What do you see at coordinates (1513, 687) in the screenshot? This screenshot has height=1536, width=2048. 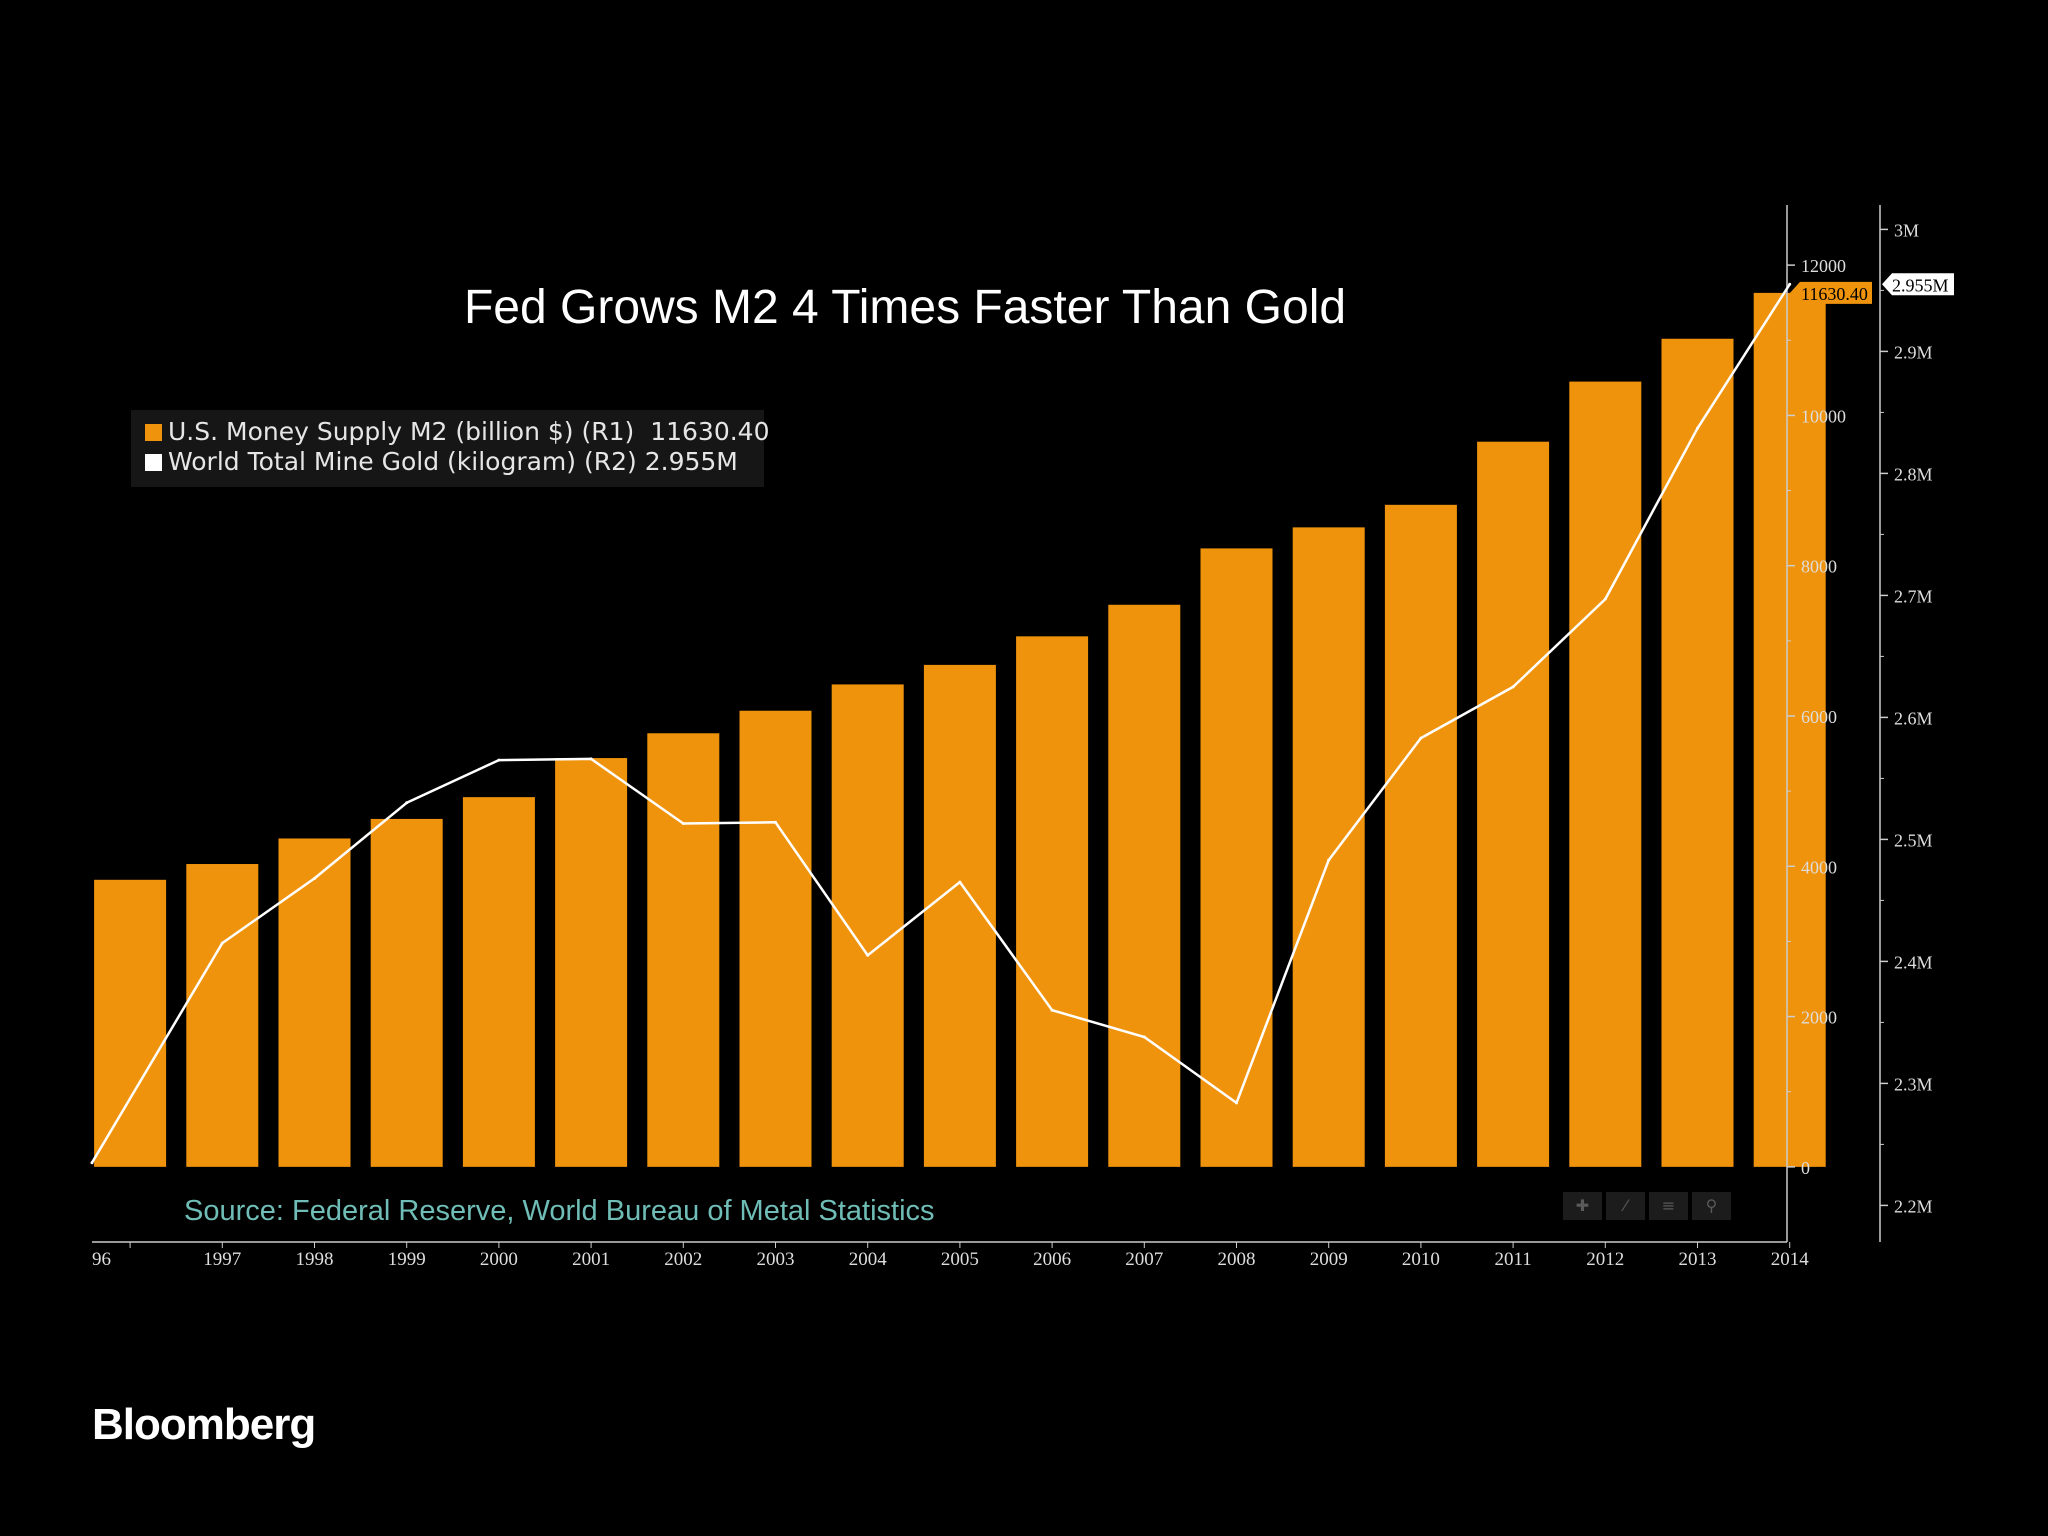 I see `point-gold-2011` at bounding box center [1513, 687].